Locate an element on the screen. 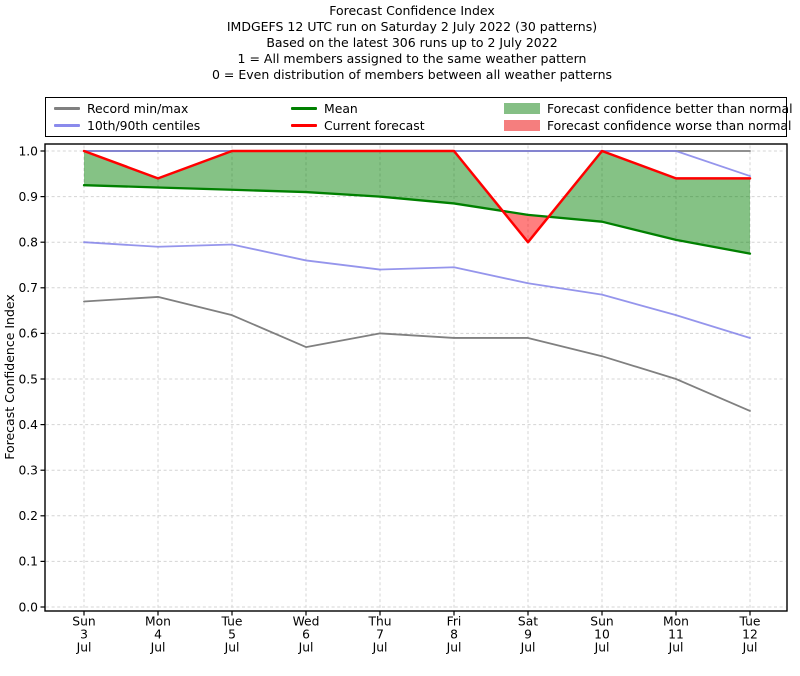  x-tick-label: Fri is located at coordinates (454, 622).